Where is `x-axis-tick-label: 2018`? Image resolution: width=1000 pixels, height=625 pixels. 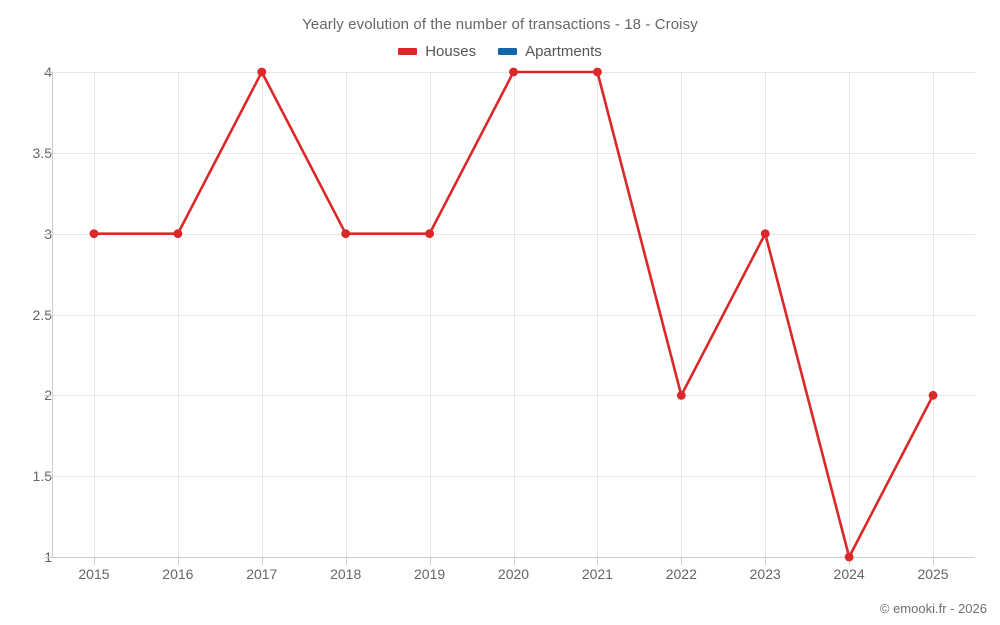
x-axis-tick-label: 2018 is located at coordinates (346, 574).